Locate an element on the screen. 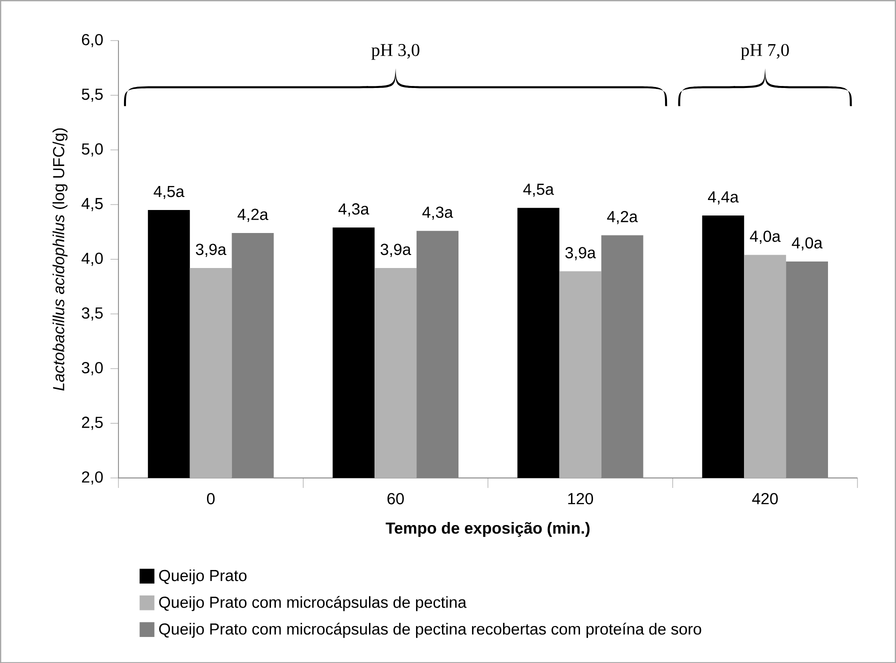 The height and width of the screenshot is (663, 896). y-tick-label: 4,5 is located at coordinates (92, 204).